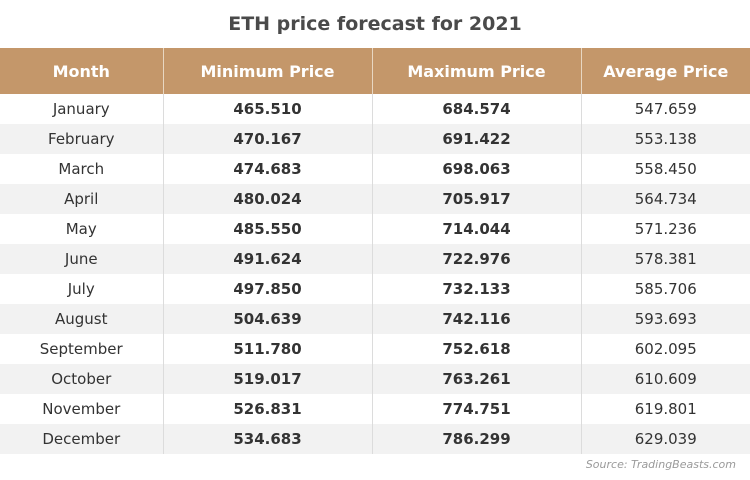 Image resolution: width=750 pixels, height=480 pixels. Describe the element at coordinates (375, 24) in the screenshot. I see `chart-title: ETH price forecast for 2021` at that location.